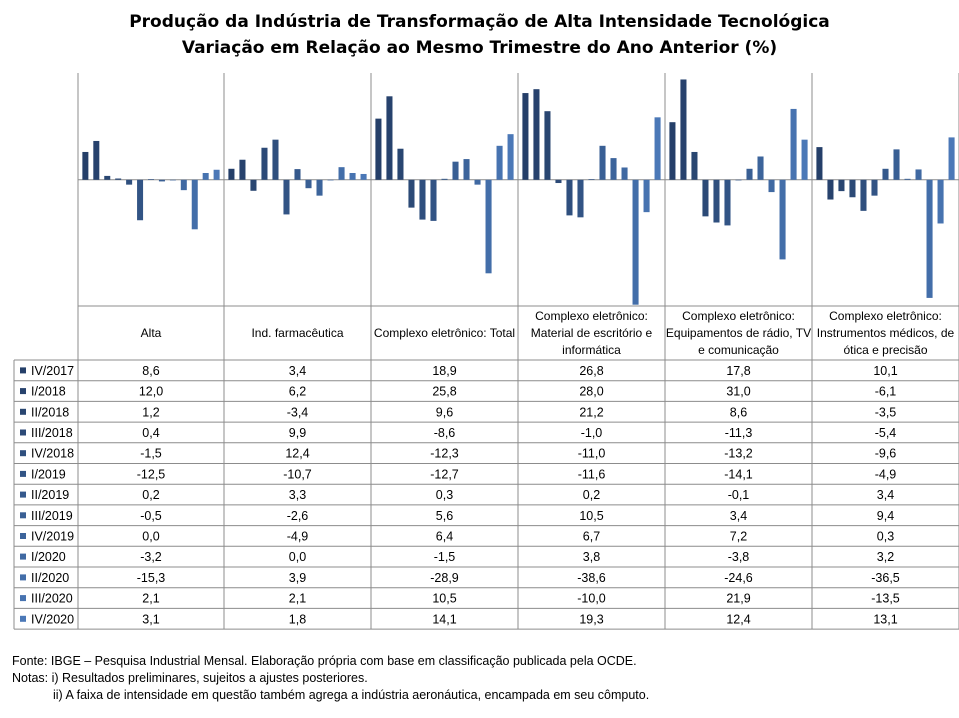 Image resolution: width=959 pixels, height=718 pixels. Describe the element at coordinates (52, 371) in the screenshot. I see `series-label: IV/2017` at that location.